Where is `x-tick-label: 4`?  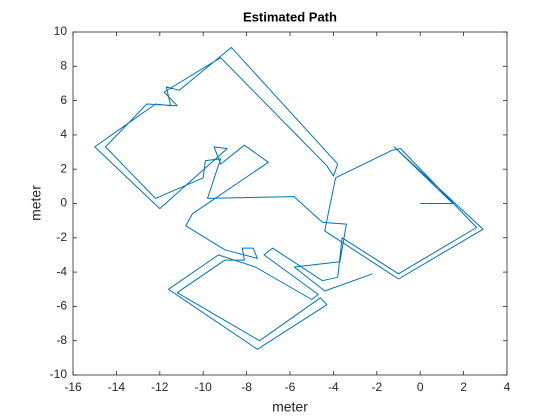 x-tick-label: 4 is located at coordinates (507, 387).